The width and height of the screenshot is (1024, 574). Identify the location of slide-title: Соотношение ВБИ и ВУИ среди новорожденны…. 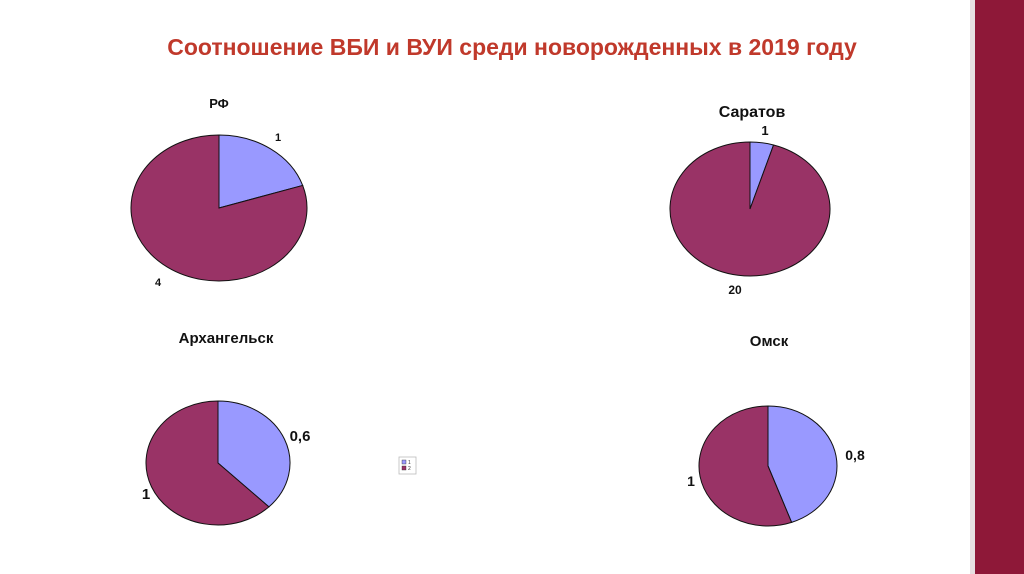
(512, 47).